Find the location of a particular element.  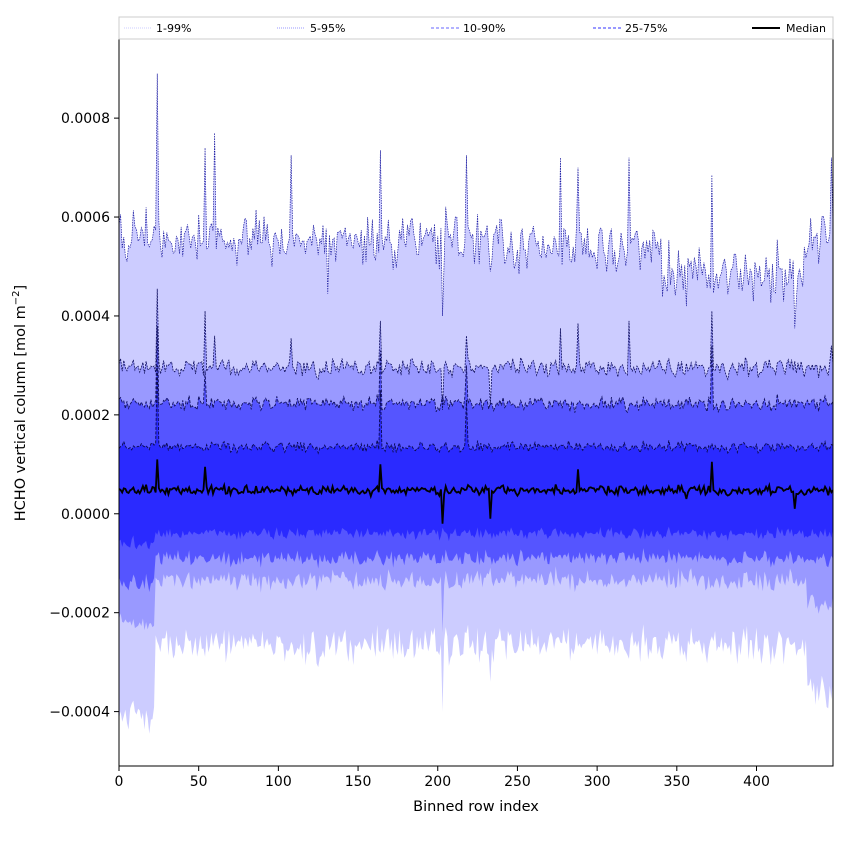

legend-label: 1-99% is located at coordinates (173, 28).